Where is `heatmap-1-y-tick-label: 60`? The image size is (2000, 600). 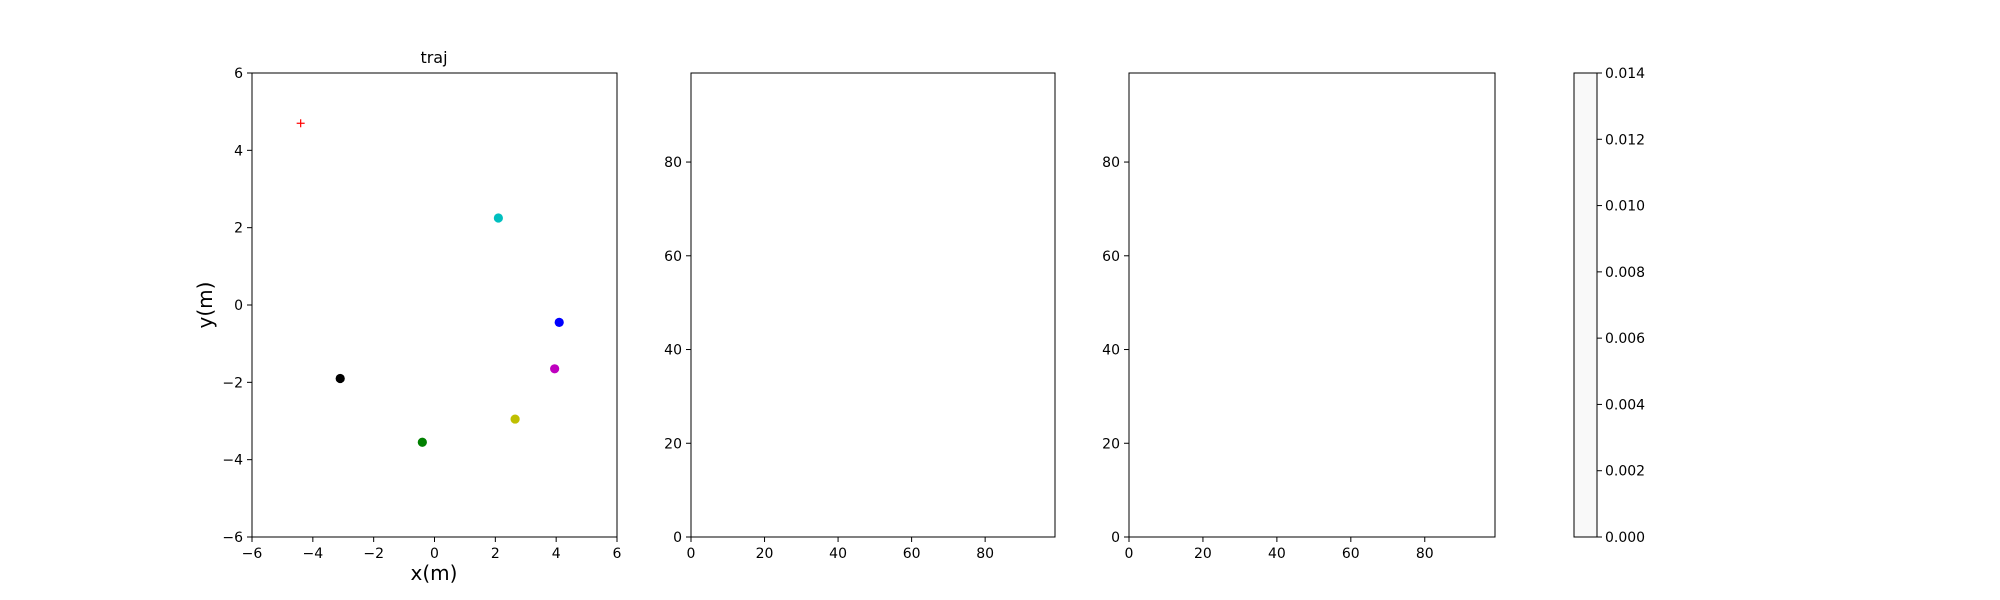 heatmap-1-y-tick-label: 60 is located at coordinates (673, 257).